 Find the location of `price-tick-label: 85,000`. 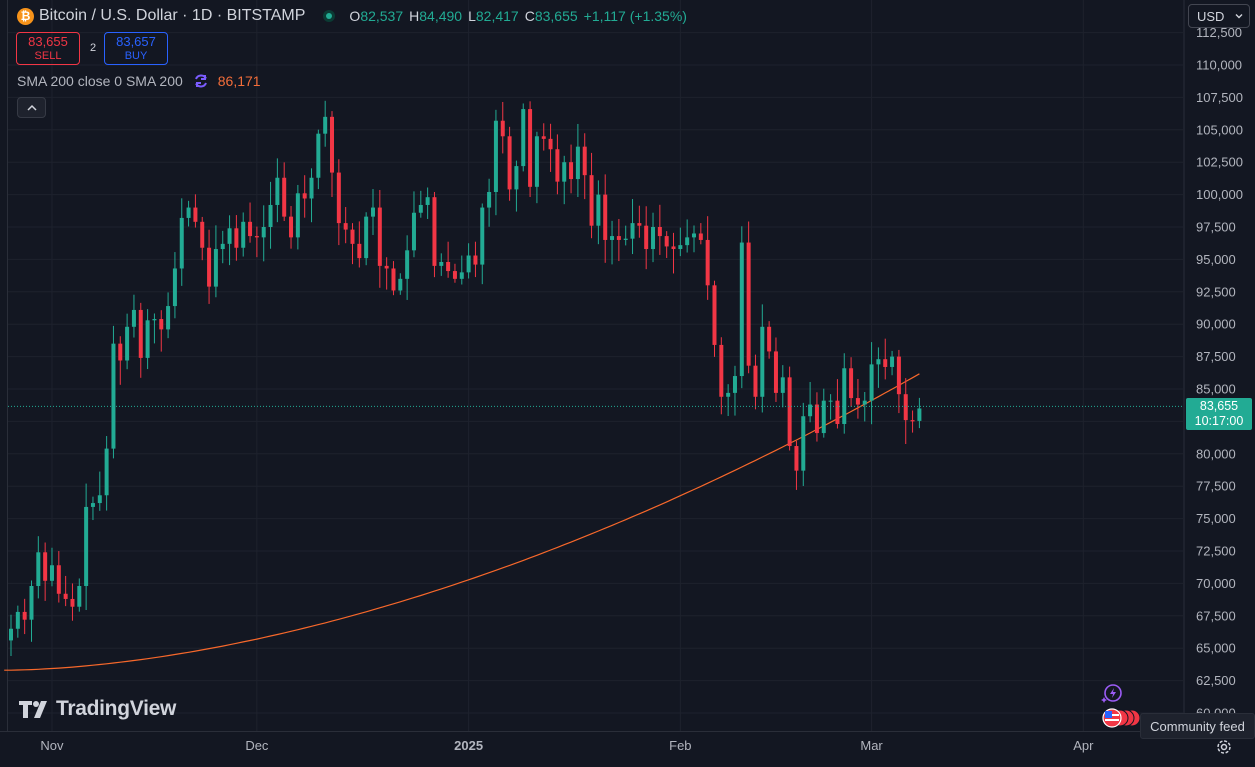

price-tick-label: 85,000 is located at coordinates (1216, 389).